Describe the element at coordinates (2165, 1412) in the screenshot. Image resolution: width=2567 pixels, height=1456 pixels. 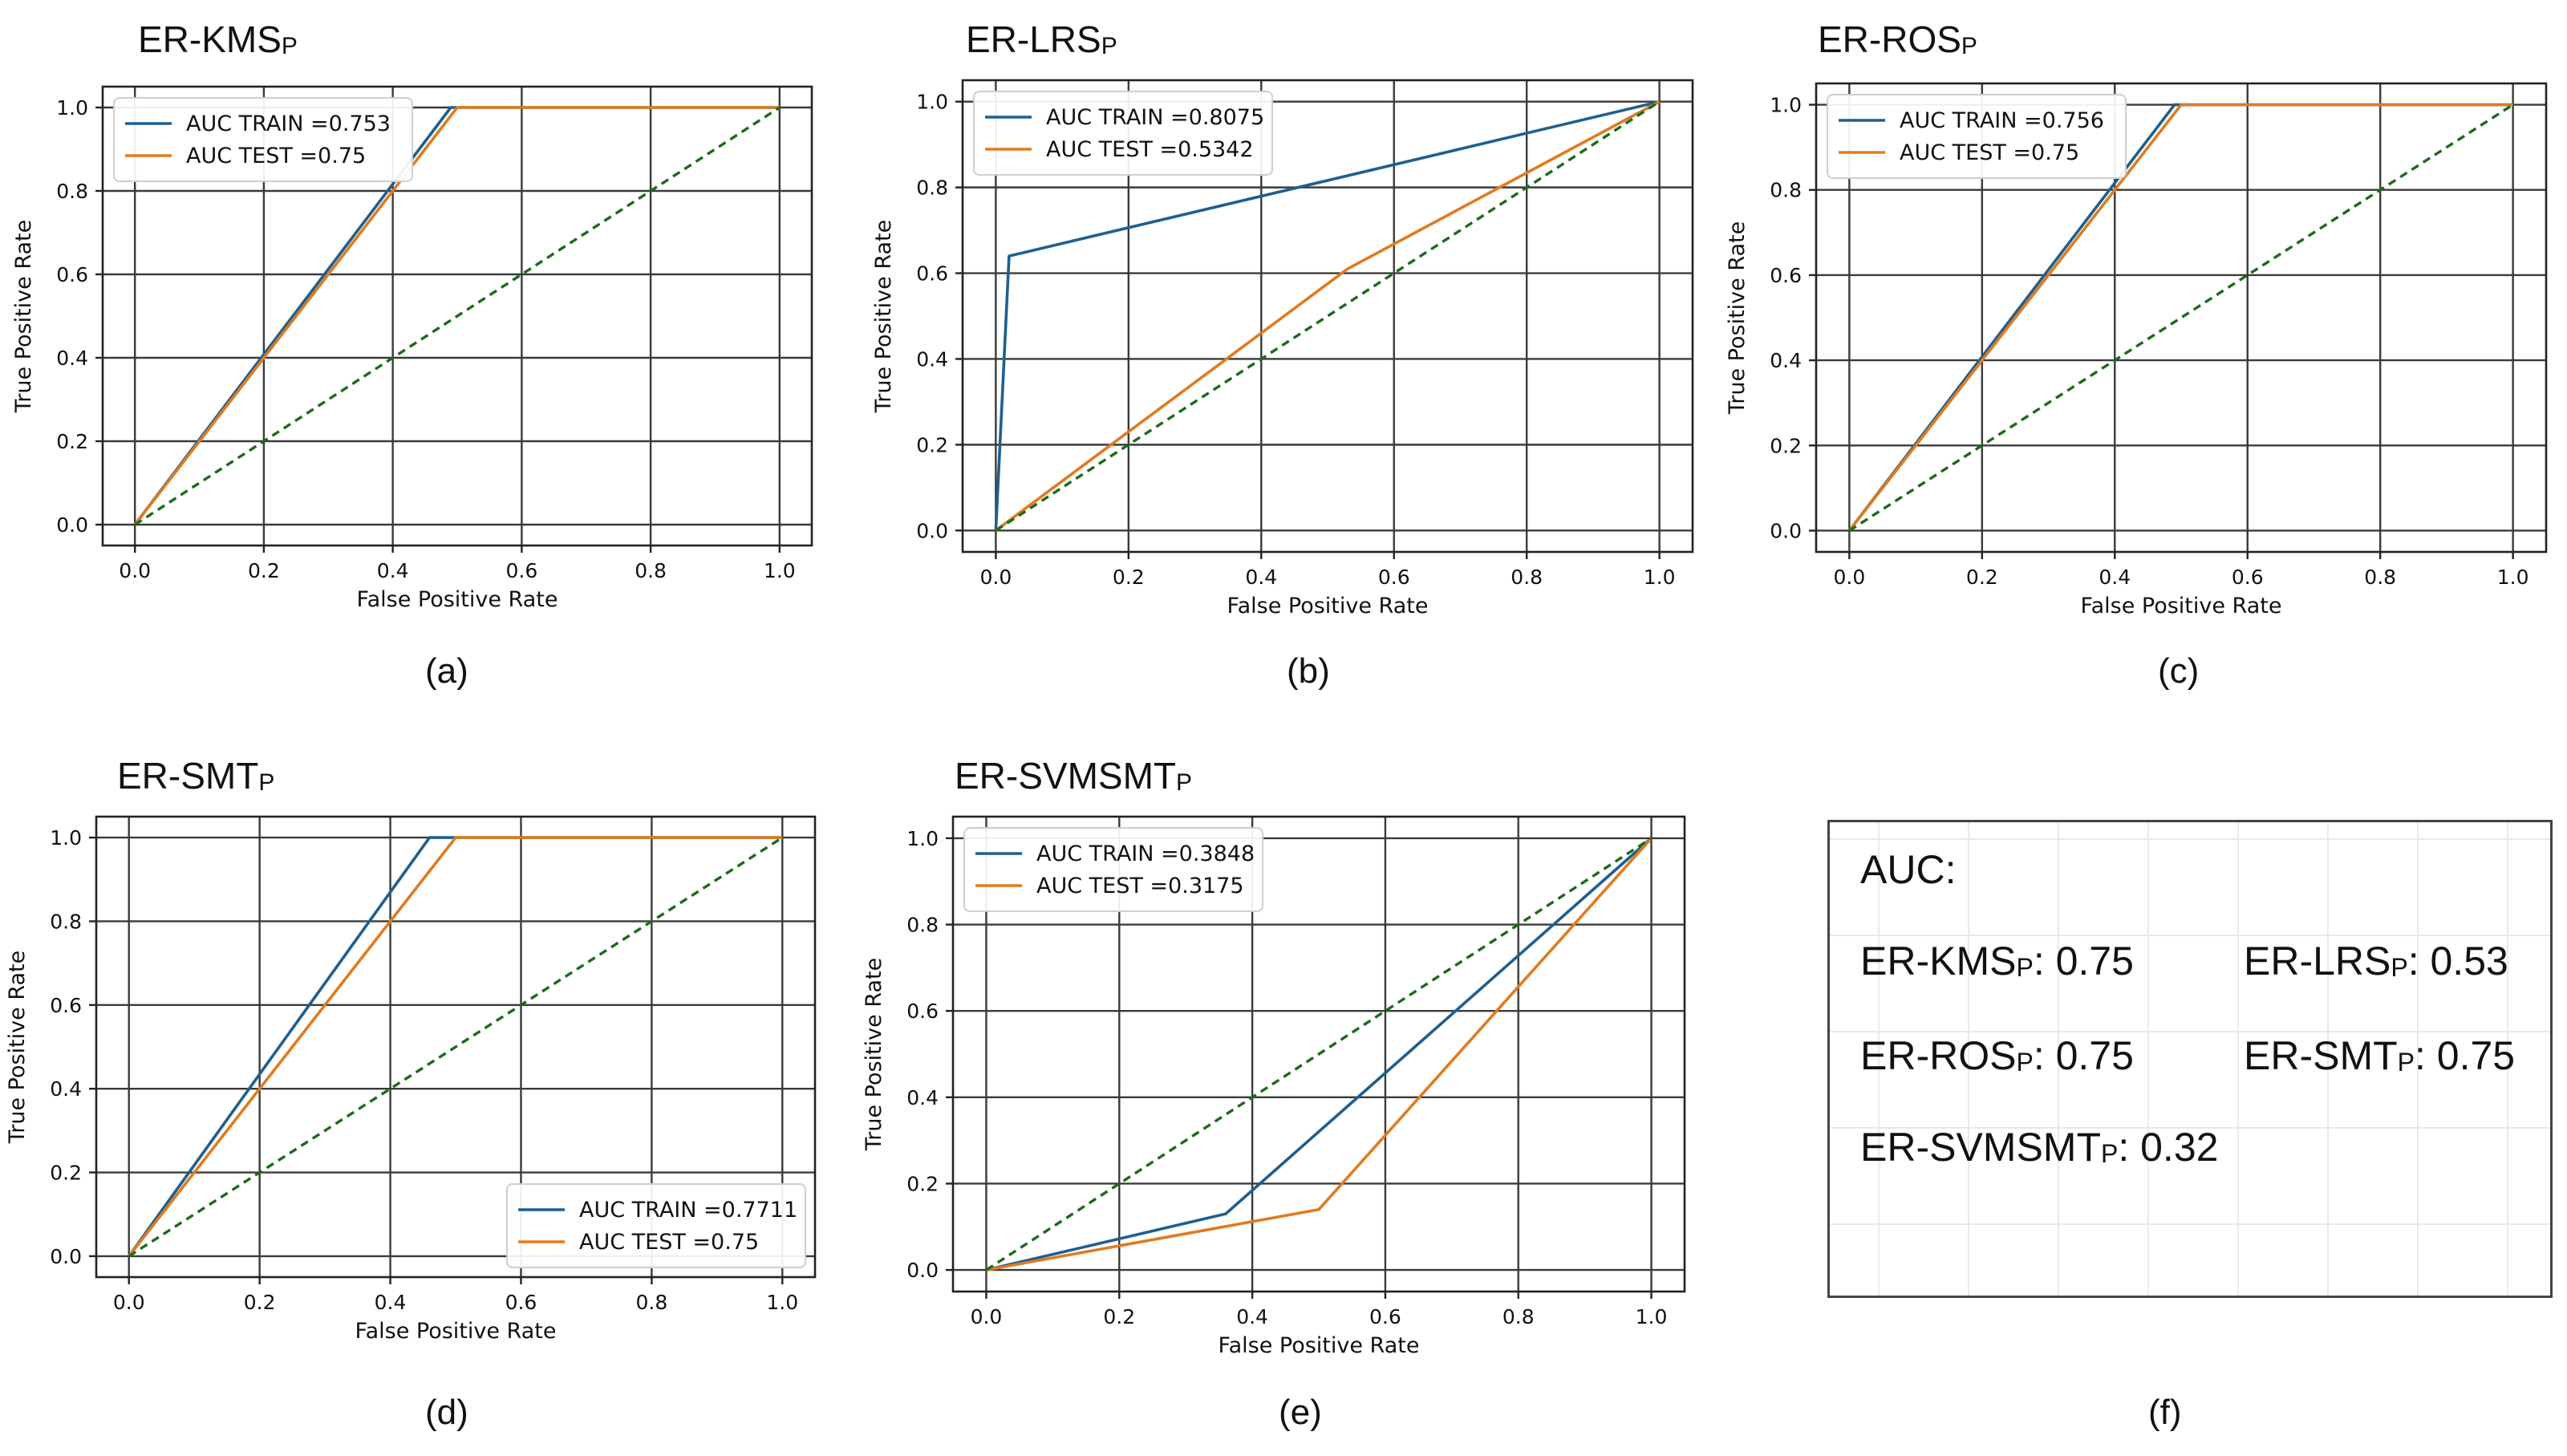
I see `panel-label-f: (f)` at that location.